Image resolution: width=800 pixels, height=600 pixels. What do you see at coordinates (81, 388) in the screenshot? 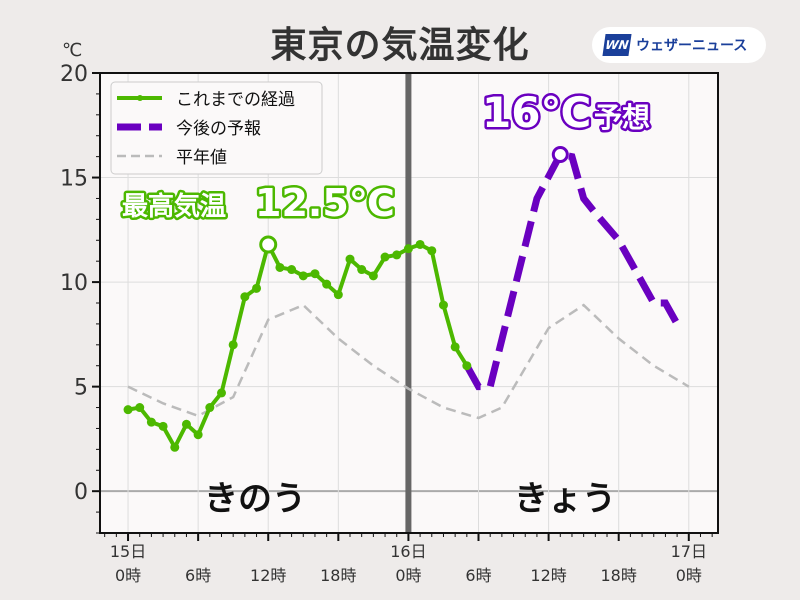
I see `y-tick-label: 5` at bounding box center [81, 388].